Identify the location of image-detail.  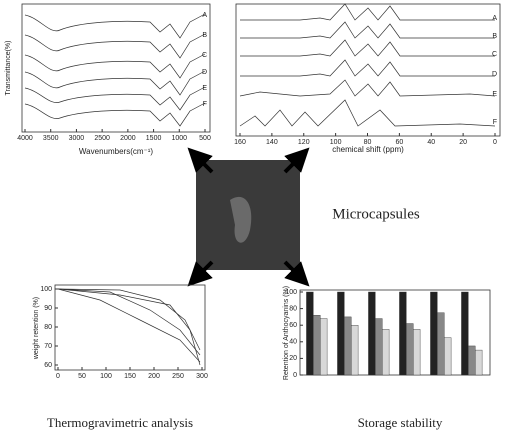
(241, 219).